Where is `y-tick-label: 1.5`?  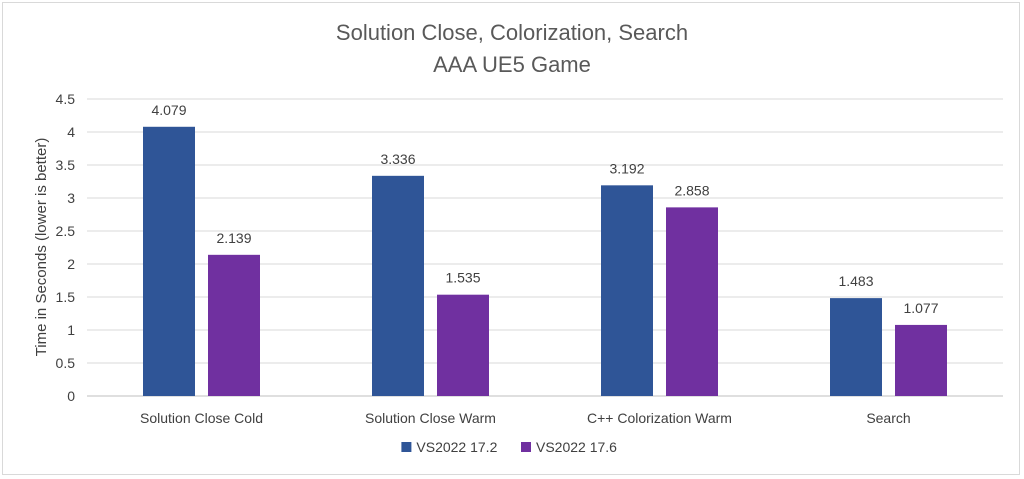 y-tick-label: 1.5 is located at coordinates (66, 297).